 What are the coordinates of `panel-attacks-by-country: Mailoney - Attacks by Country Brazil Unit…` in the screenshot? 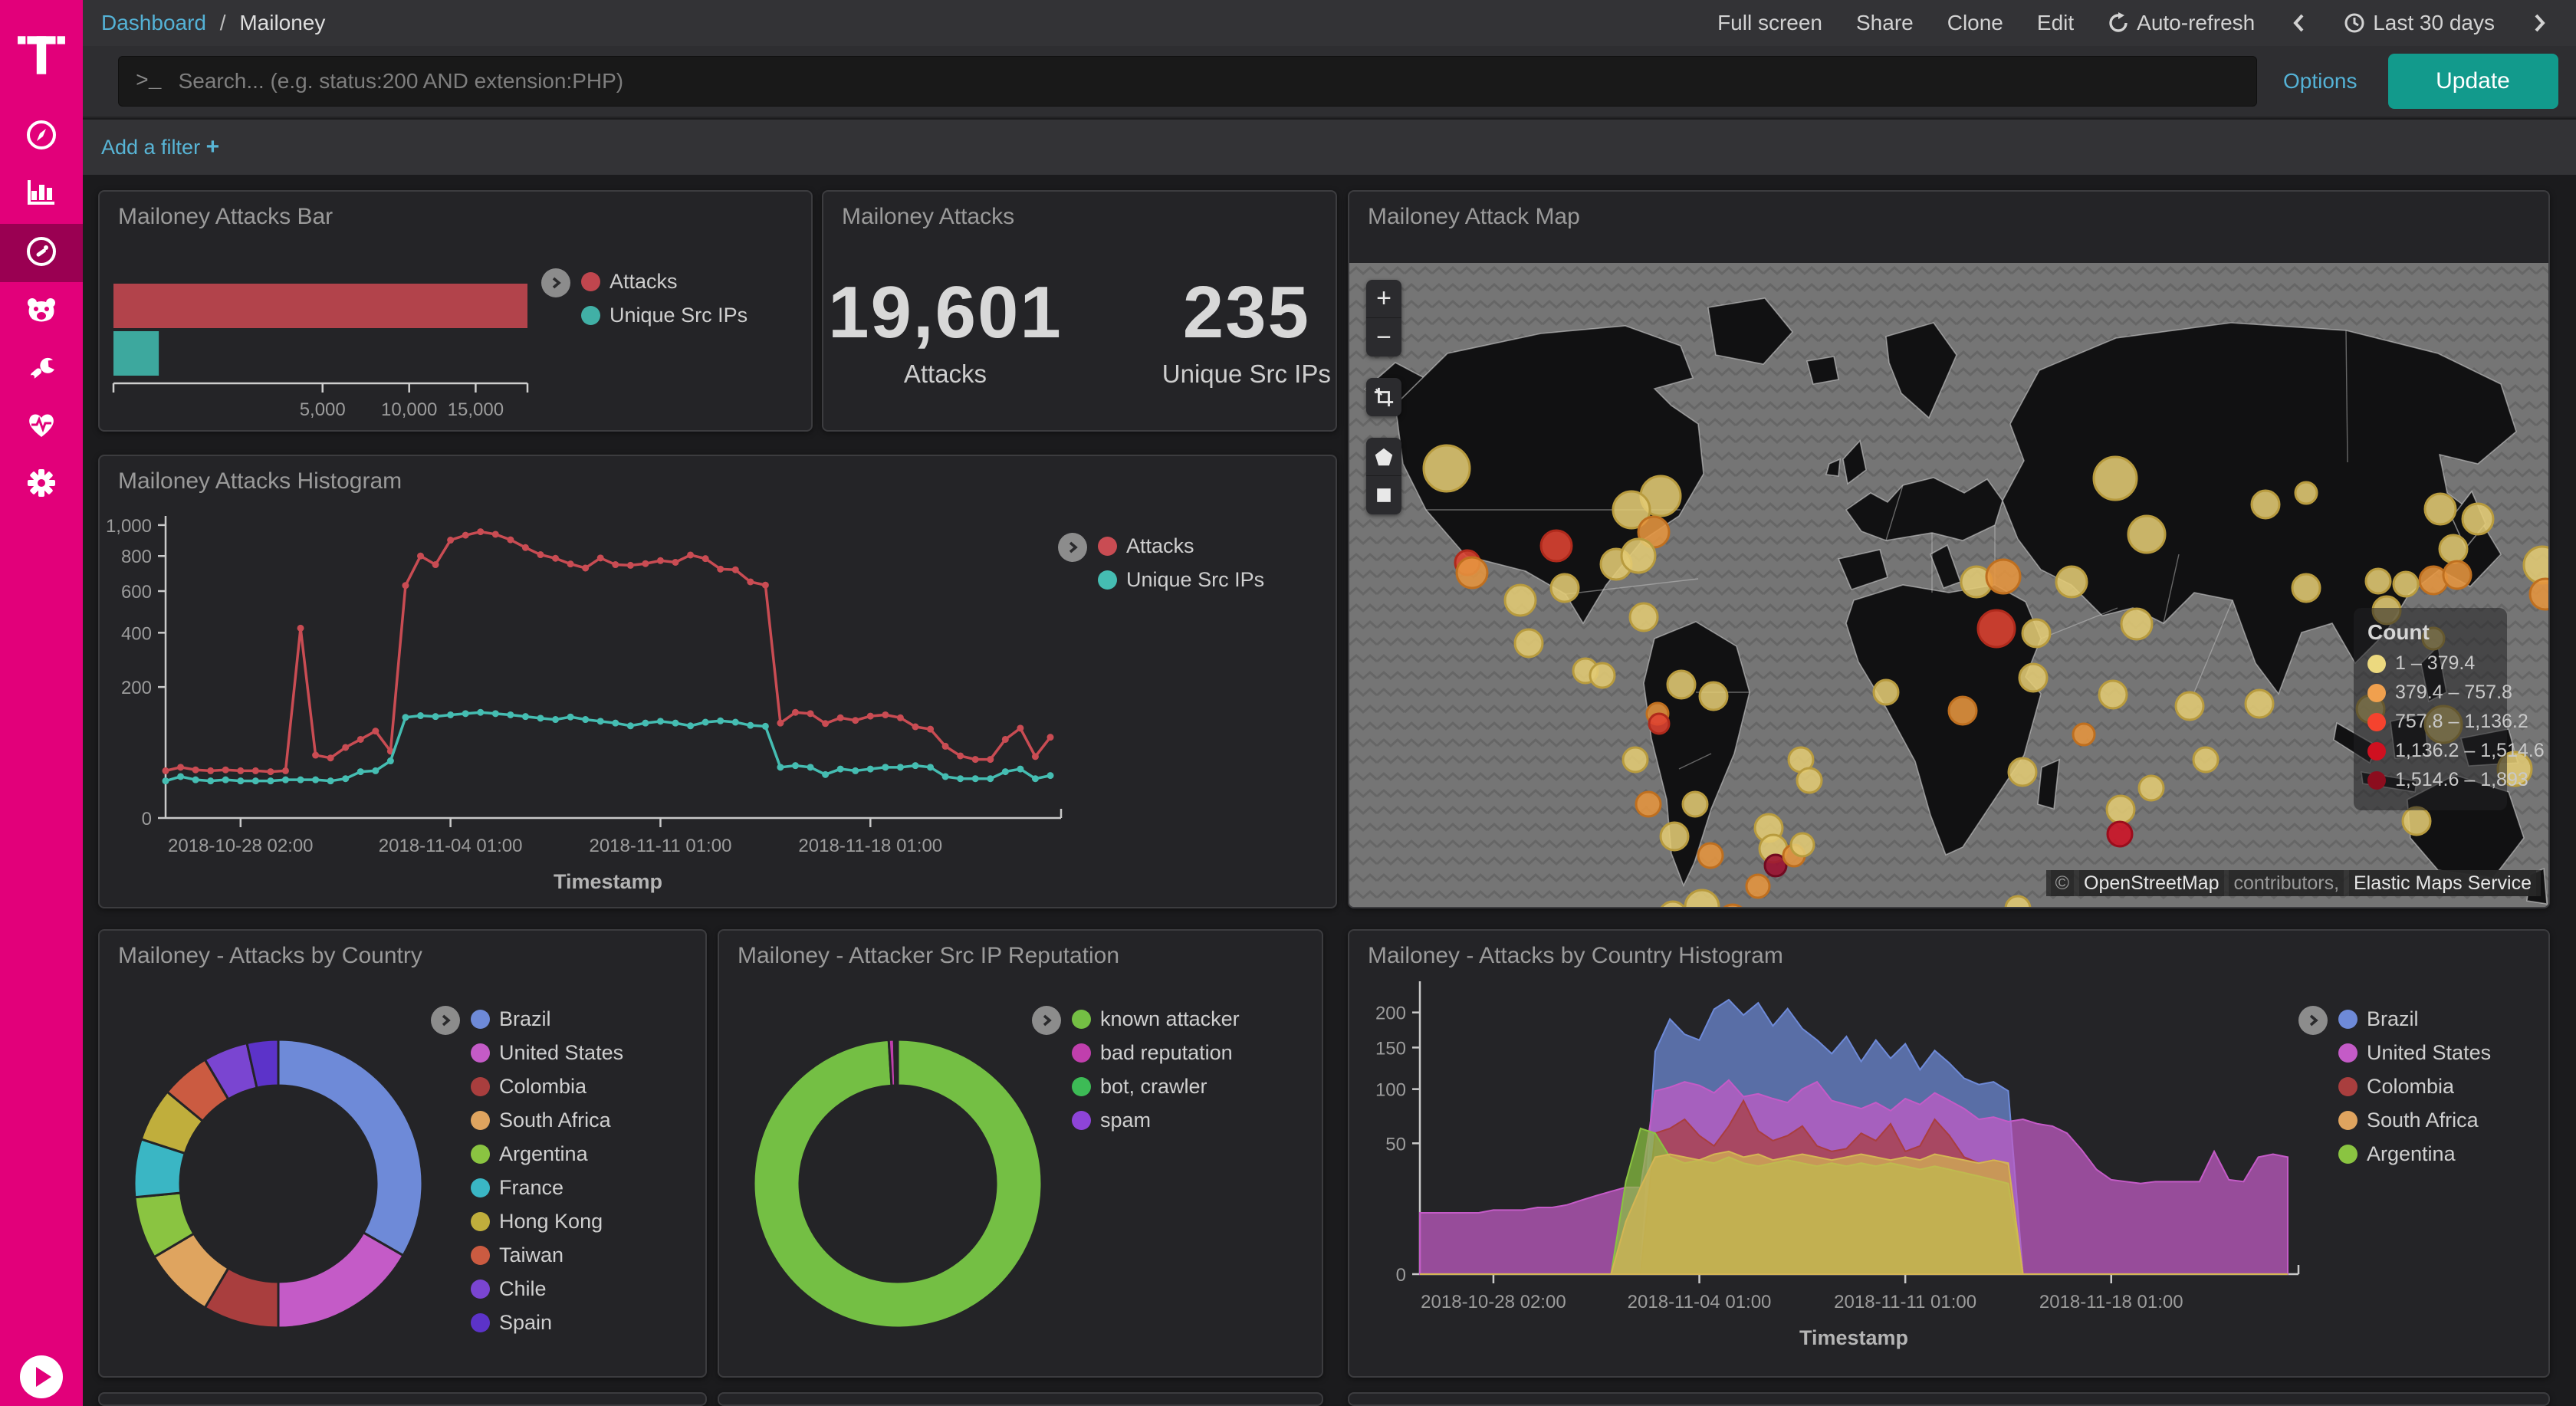 It's located at (402, 1153).